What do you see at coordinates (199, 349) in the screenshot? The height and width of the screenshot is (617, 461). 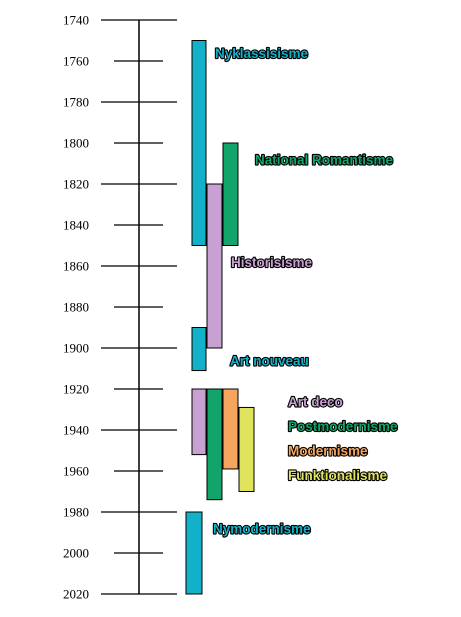 I see `bar-art-nouveau` at bounding box center [199, 349].